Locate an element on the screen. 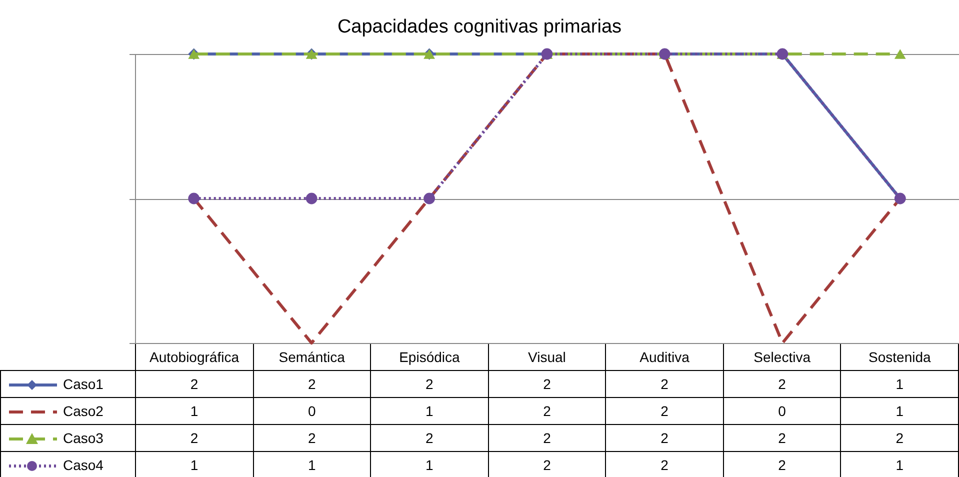 This screenshot has width=959, height=477. x-tick-label: Episódica is located at coordinates (429, 357).